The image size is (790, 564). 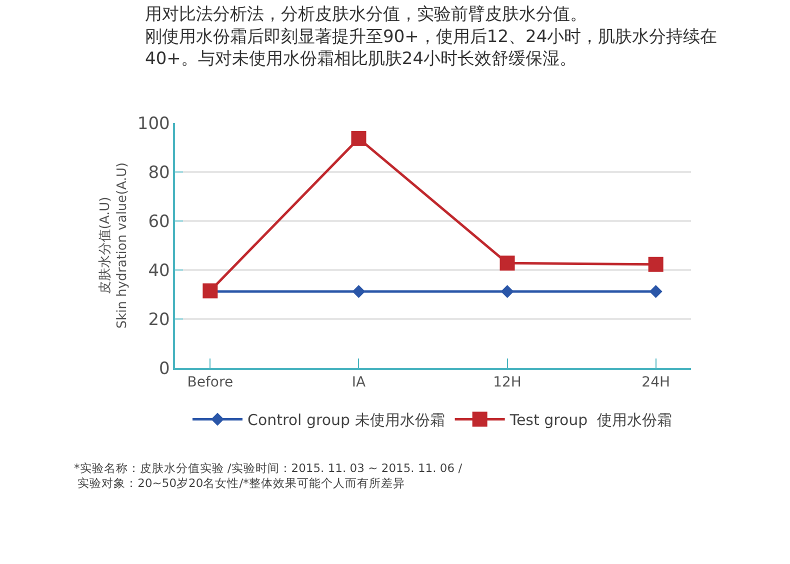 What do you see at coordinates (366, 14) in the screenshot?
I see `chart-title: 用对比法分析法，分析皮肤水分值，实验前臂皮肤水分值。` at bounding box center [366, 14].